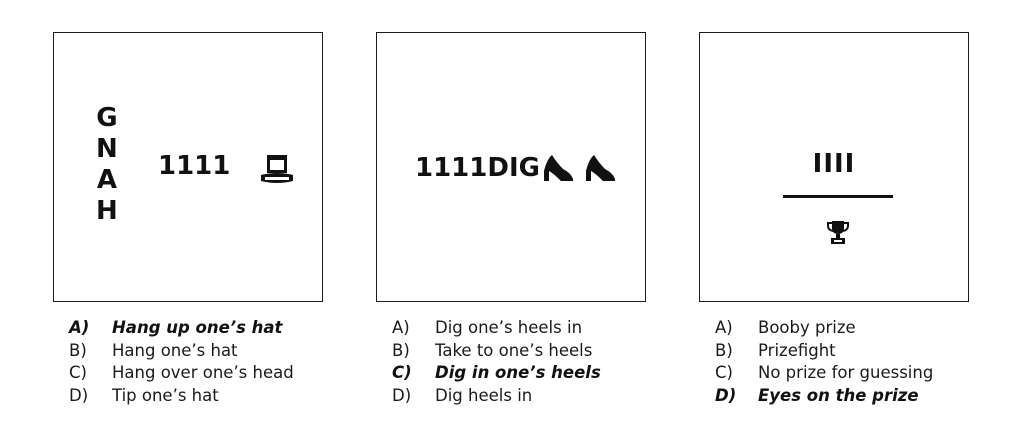 The height and width of the screenshot is (430, 1024). What do you see at coordinates (106, 180) in the screenshot?
I see `letter: A` at bounding box center [106, 180].